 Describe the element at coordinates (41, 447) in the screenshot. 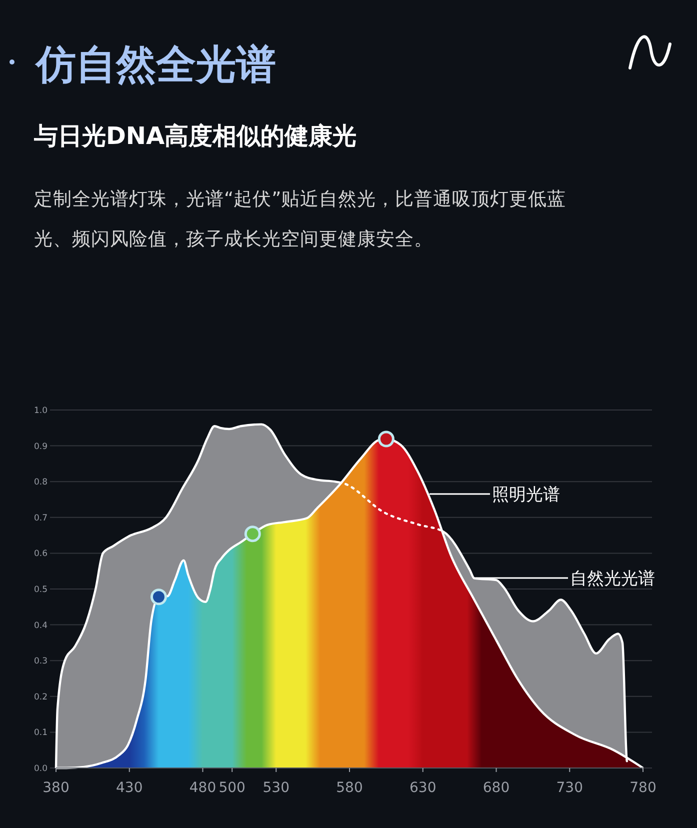

I see `y-tick-label: 0.9` at that location.